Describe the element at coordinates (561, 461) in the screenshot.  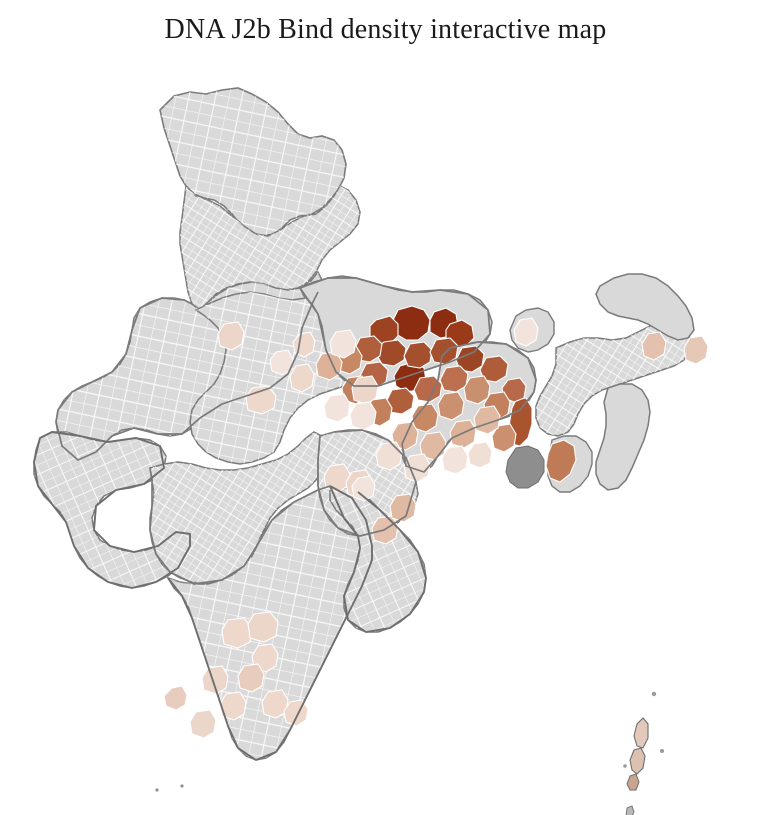
I see `district-shaded-t4-tripura` at that location.